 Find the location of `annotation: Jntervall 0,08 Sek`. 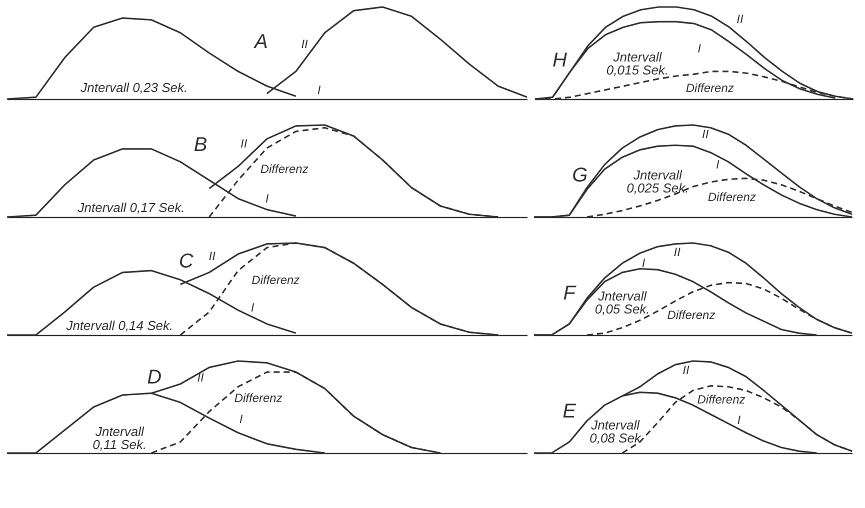

annotation: Jntervall 0,08 Sek is located at coordinates (616, 431).